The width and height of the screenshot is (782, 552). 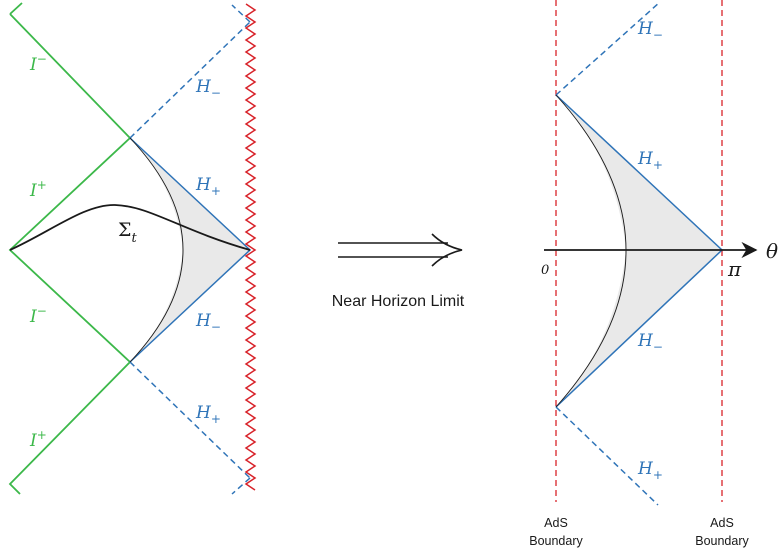 I want to click on ads-boundary-caption-left: AdS, so click(x=556, y=523).